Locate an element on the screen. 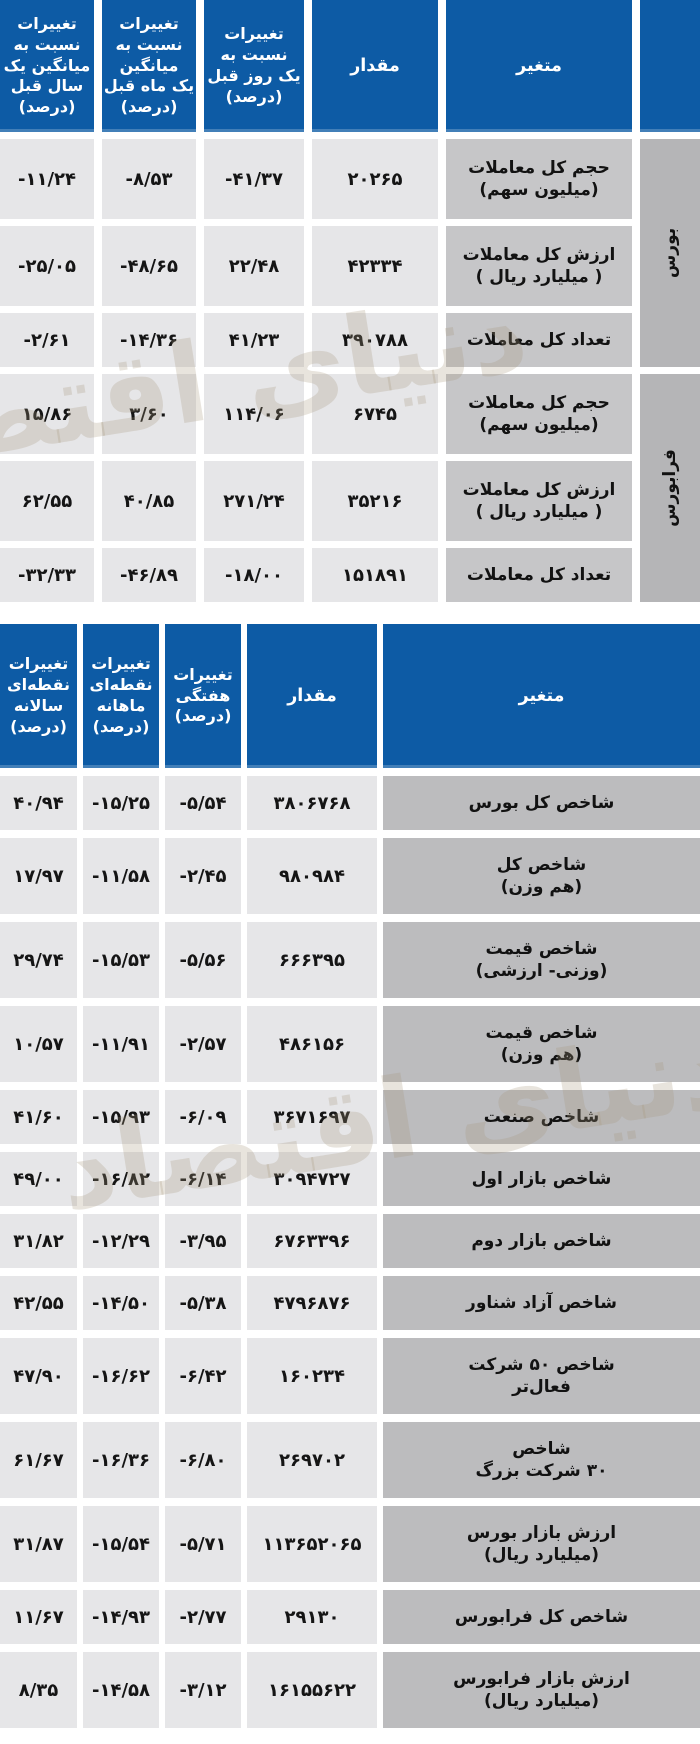  monthly-change-cell: -۱۱/۹۱ is located at coordinates (121, 1044).